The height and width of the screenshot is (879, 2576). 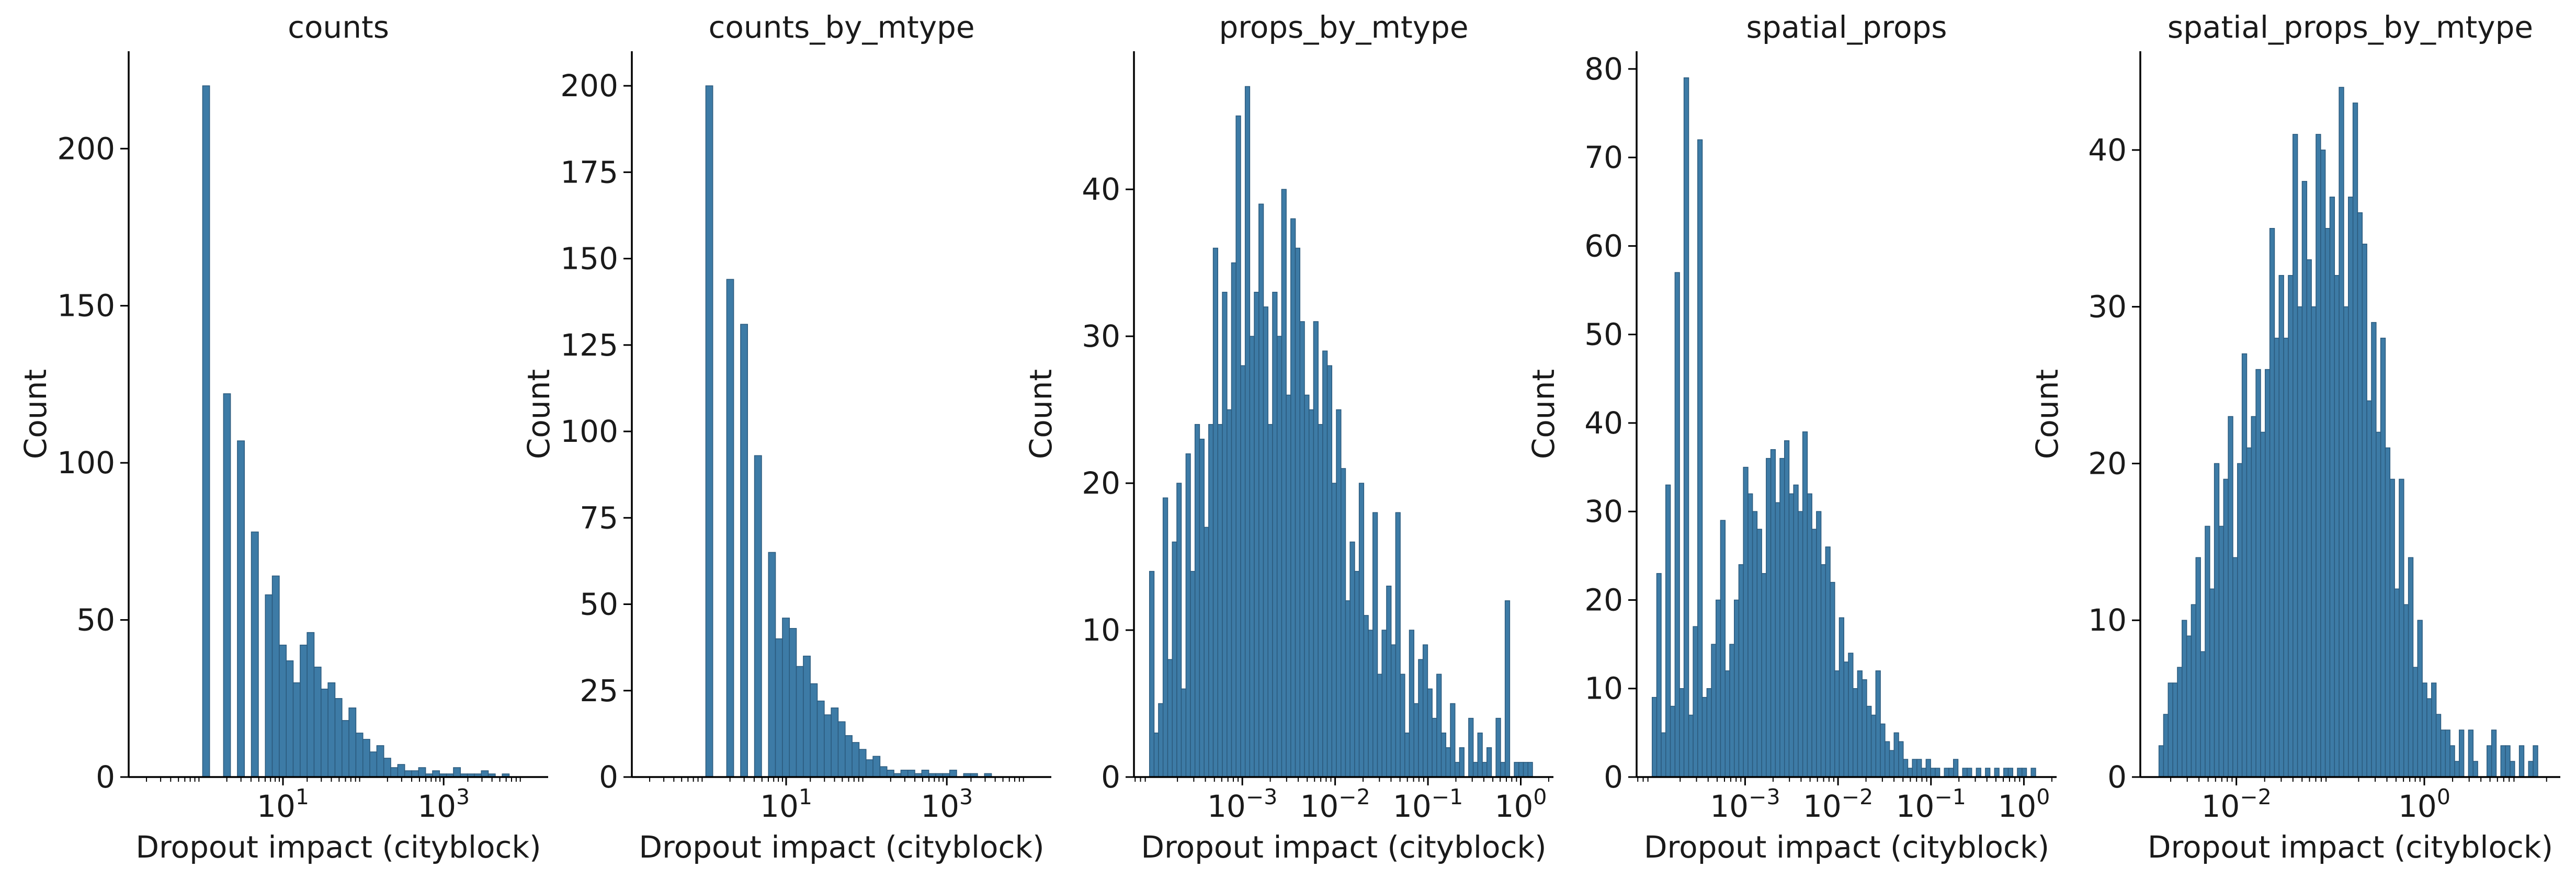 What do you see at coordinates (1603, 688) in the screenshot?
I see `y-tick-label: 10` at bounding box center [1603, 688].